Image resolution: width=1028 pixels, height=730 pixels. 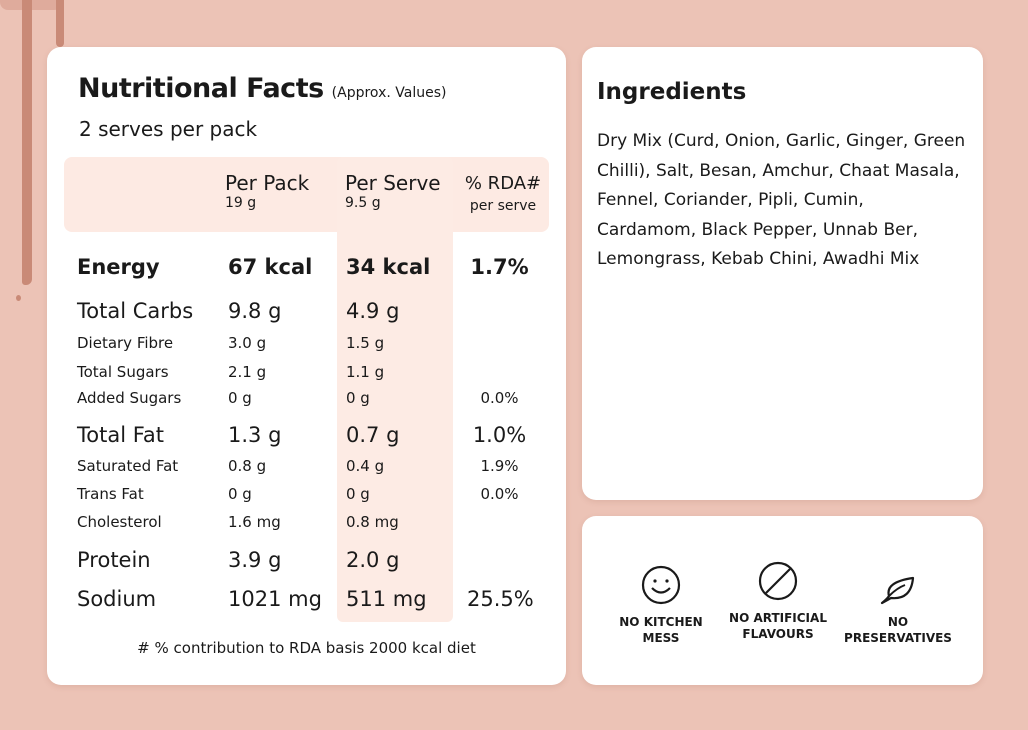 I want to click on per-pack-value: 67 kcal, so click(x=270, y=267).